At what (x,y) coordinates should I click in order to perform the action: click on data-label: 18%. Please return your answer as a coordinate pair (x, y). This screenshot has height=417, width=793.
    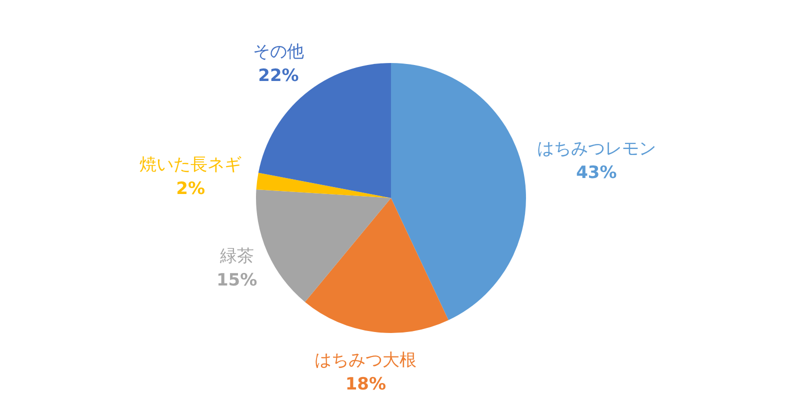
    Looking at the image, I should click on (365, 384).